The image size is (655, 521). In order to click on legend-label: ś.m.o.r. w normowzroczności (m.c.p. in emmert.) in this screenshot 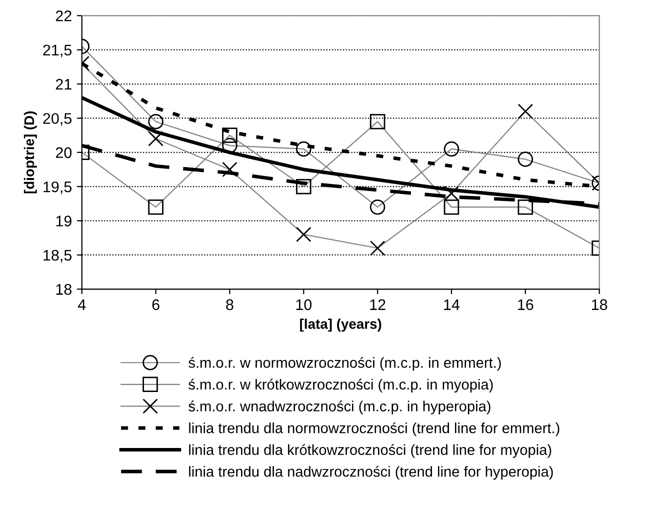, I will do `click(344, 363)`.